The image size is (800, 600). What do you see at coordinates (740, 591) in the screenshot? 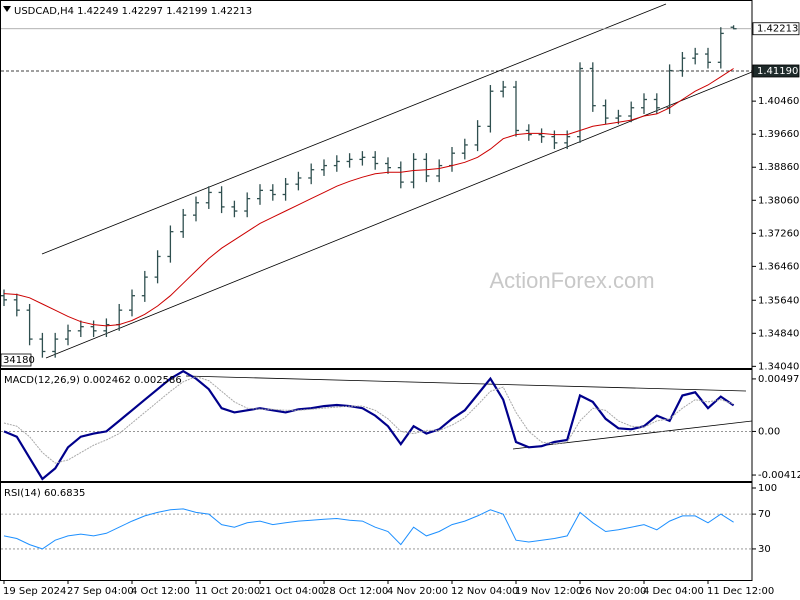
I see `x-tick-label: 11 Dec 12:00` at bounding box center [740, 591].